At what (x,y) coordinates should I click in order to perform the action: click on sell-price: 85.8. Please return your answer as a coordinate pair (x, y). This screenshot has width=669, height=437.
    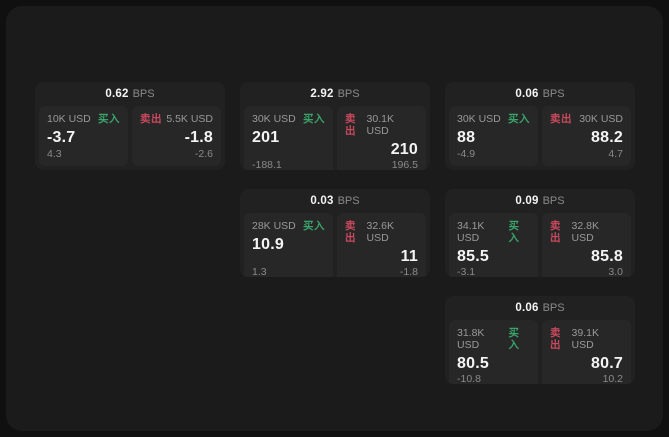
    Looking at the image, I should click on (607, 256).